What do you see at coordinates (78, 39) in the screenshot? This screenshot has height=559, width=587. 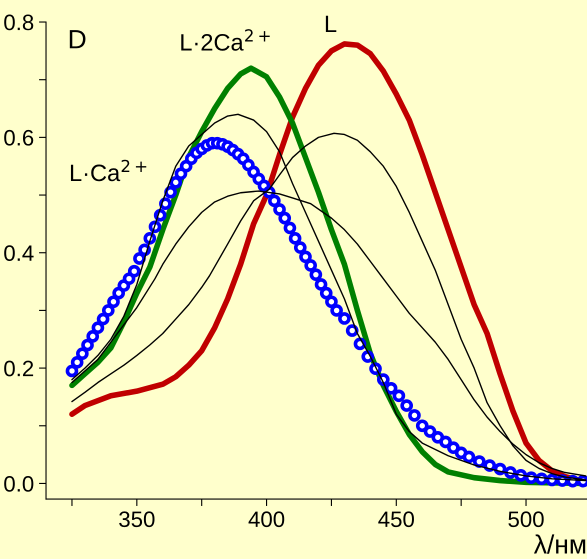 I see `y-axis-title: D` at bounding box center [78, 39].